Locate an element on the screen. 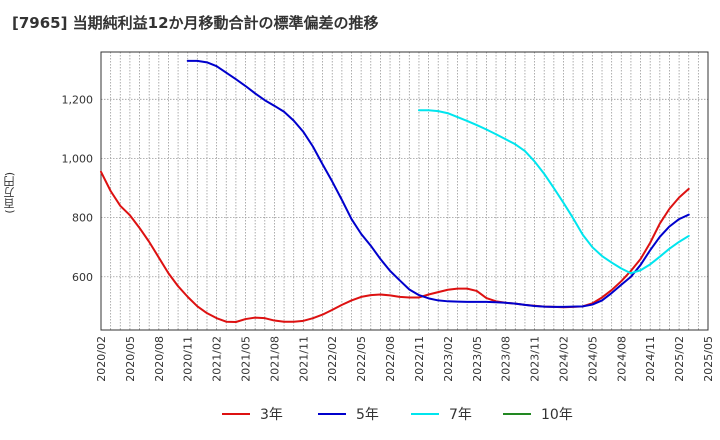 This screenshot has width=720, height=440. legend: 3年 5年 7年 10年 is located at coordinates (360, 414).